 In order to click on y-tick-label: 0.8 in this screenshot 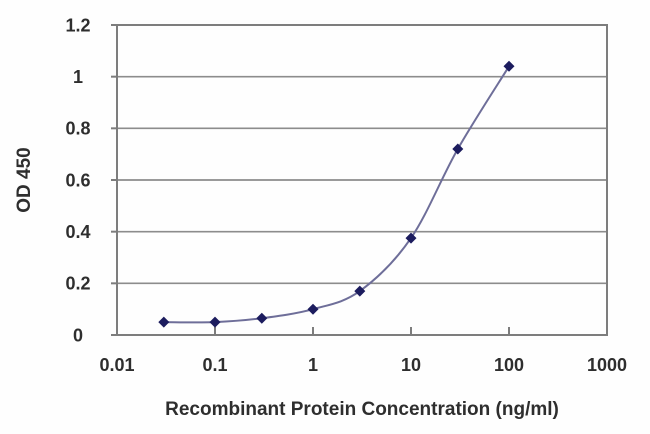, I will do `click(77, 129)`.